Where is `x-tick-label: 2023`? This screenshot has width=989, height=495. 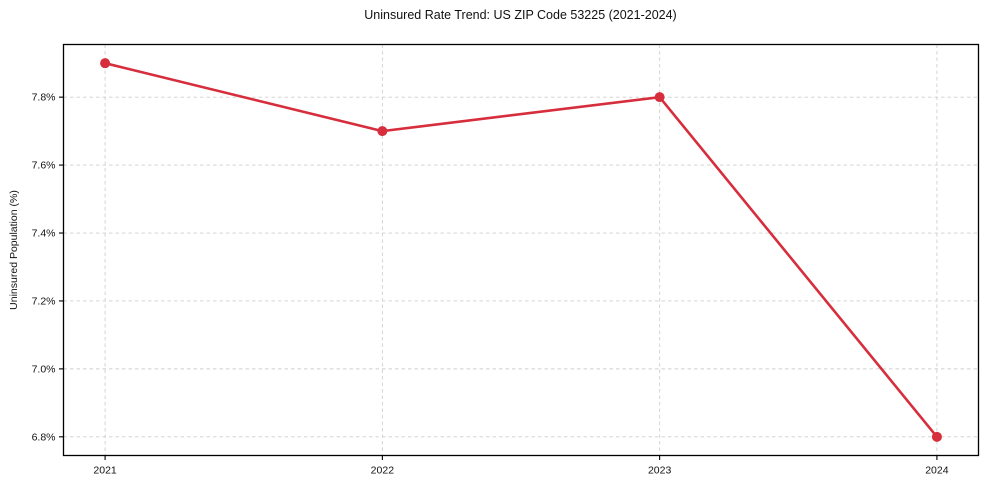 x-tick-label: 2023 is located at coordinates (660, 471).